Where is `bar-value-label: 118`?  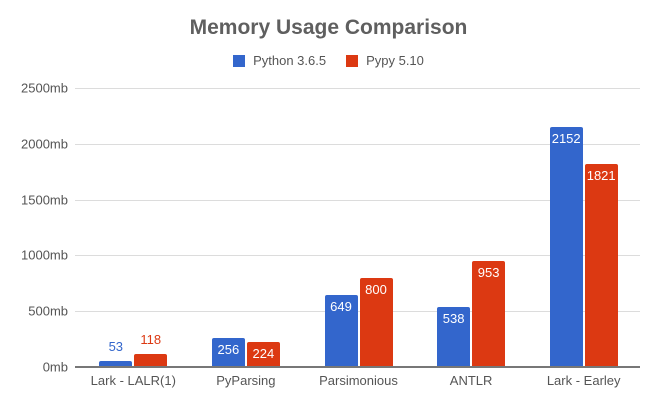 bar-value-label: 118 is located at coordinates (151, 339).